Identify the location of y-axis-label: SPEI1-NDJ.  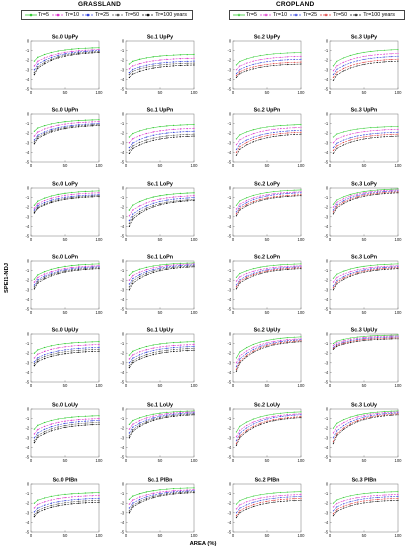
(6, 278).